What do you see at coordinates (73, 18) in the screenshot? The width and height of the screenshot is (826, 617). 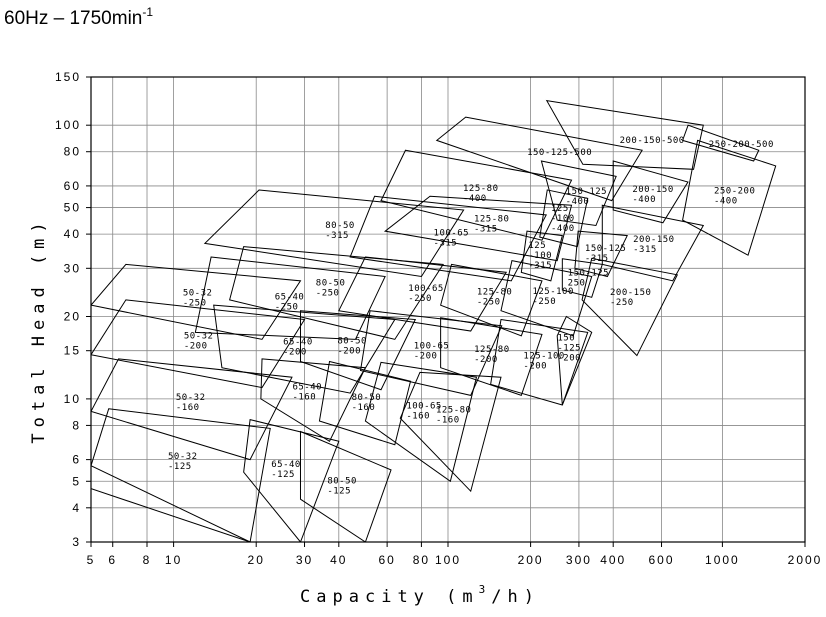 I see `title-text: 60Hz – 1750min` at bounding box center [73, 18].